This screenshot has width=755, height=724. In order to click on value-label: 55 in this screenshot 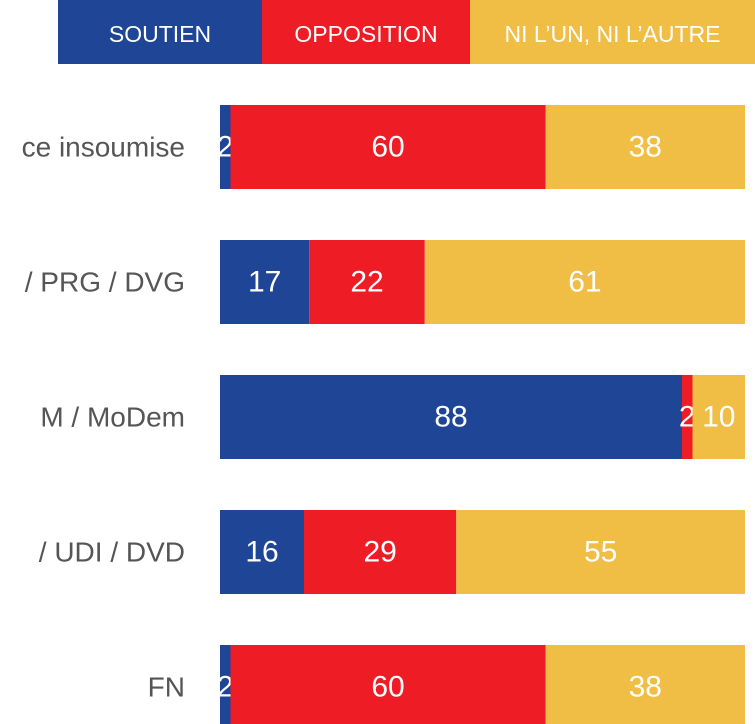, I will do `click(600, 552)`.